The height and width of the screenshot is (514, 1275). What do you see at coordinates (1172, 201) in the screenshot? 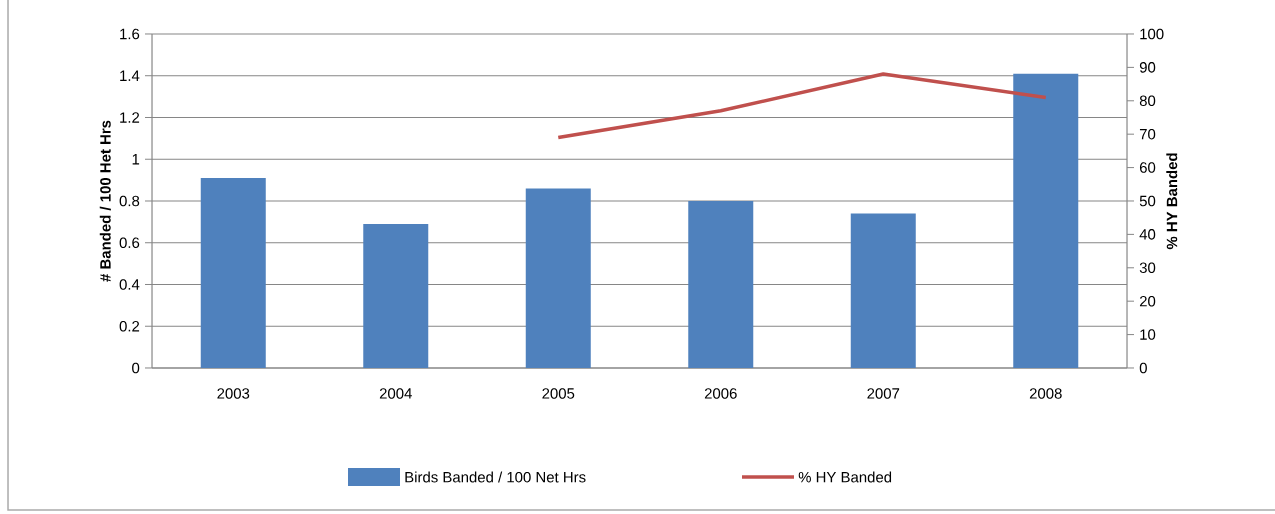
I see `y2-axis-title: % HY Banded` at bounding box center [1172, 201].